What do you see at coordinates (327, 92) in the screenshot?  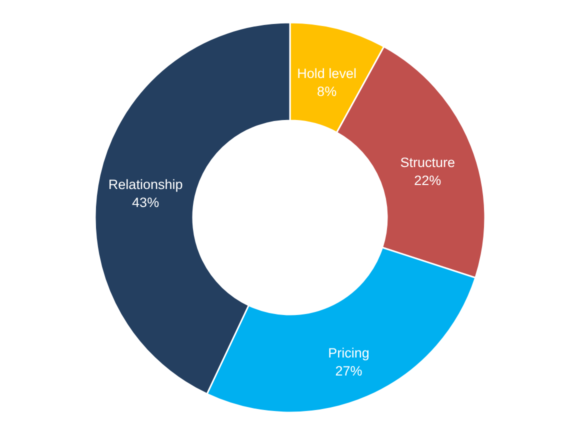 I see `data-label: 8%` at bounding box center [327, 92].